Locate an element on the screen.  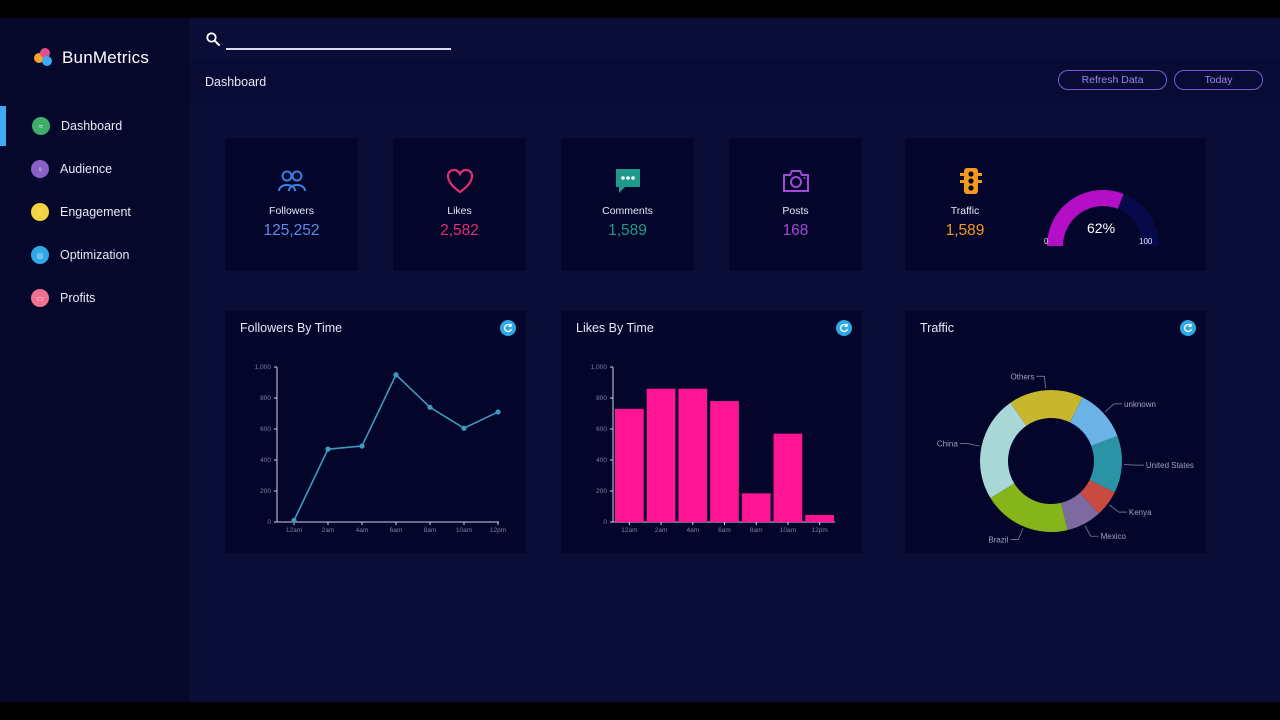
sidebar-item-label: Profits is located at coordinates (78, 298).